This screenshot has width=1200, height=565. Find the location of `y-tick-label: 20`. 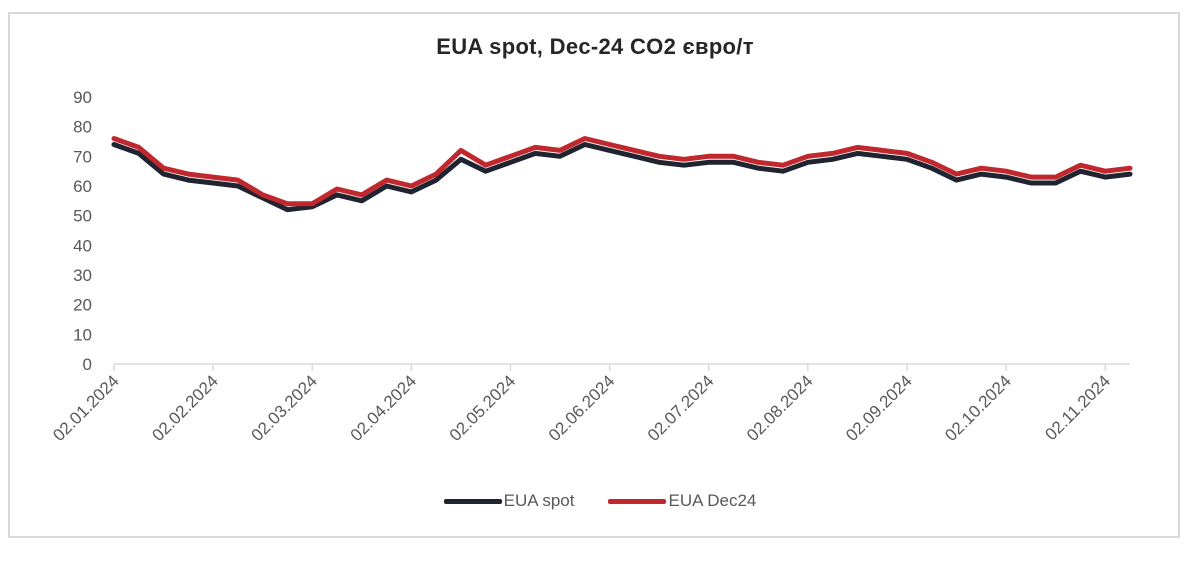

y-tick-label: 20 is located at coordinates (82, 305).